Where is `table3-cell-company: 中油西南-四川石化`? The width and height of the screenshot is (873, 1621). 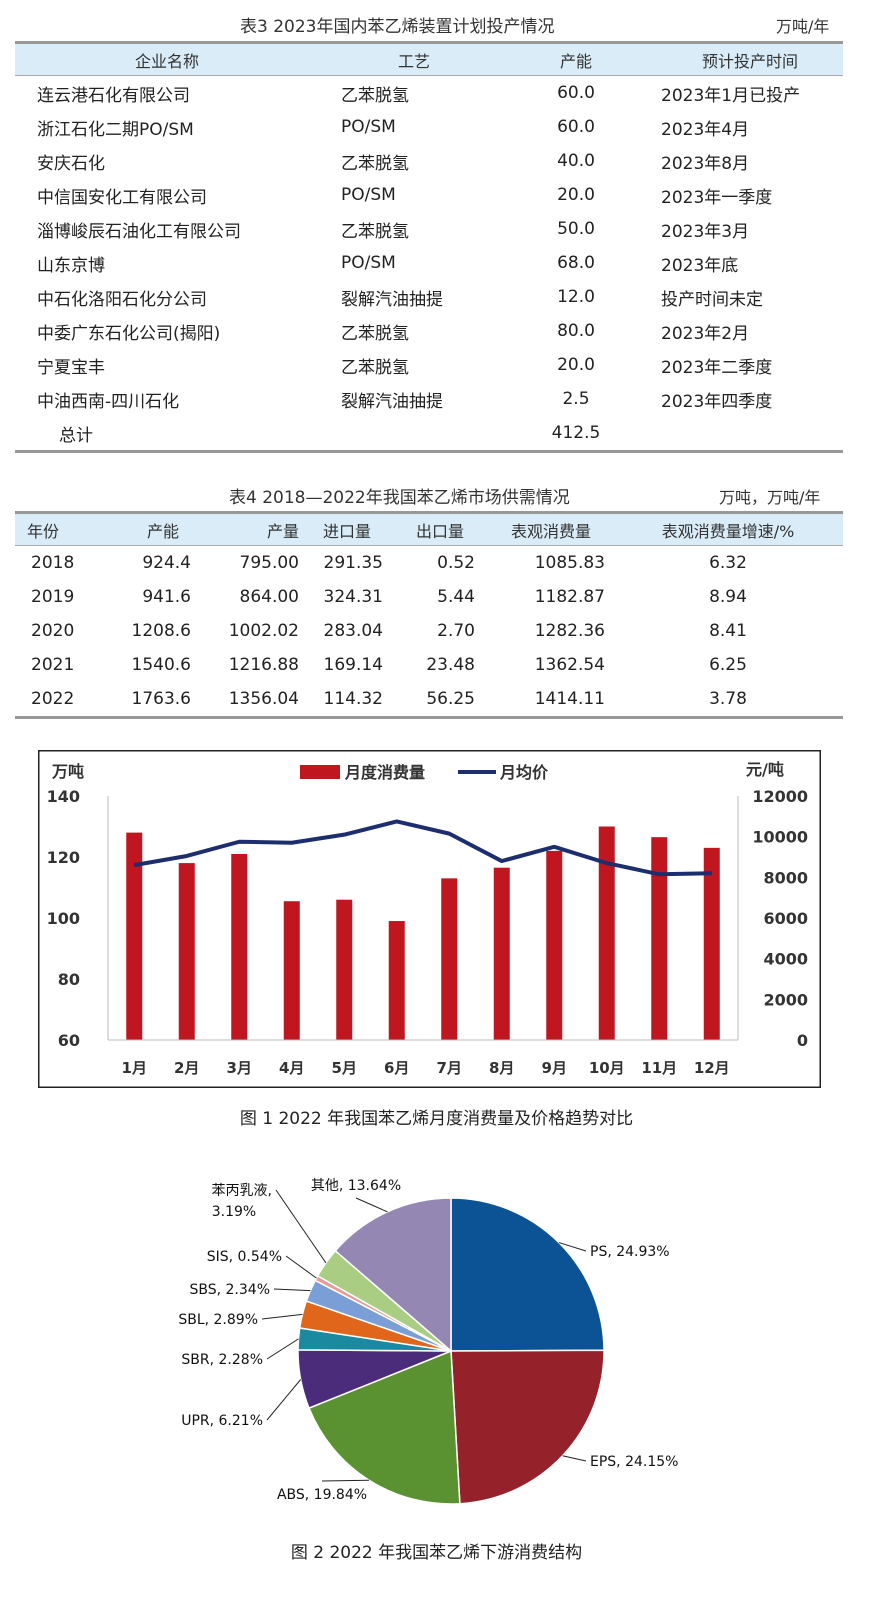
table3-cell-company: 中油西南-四川石化 is located at coordinates (108, 401).